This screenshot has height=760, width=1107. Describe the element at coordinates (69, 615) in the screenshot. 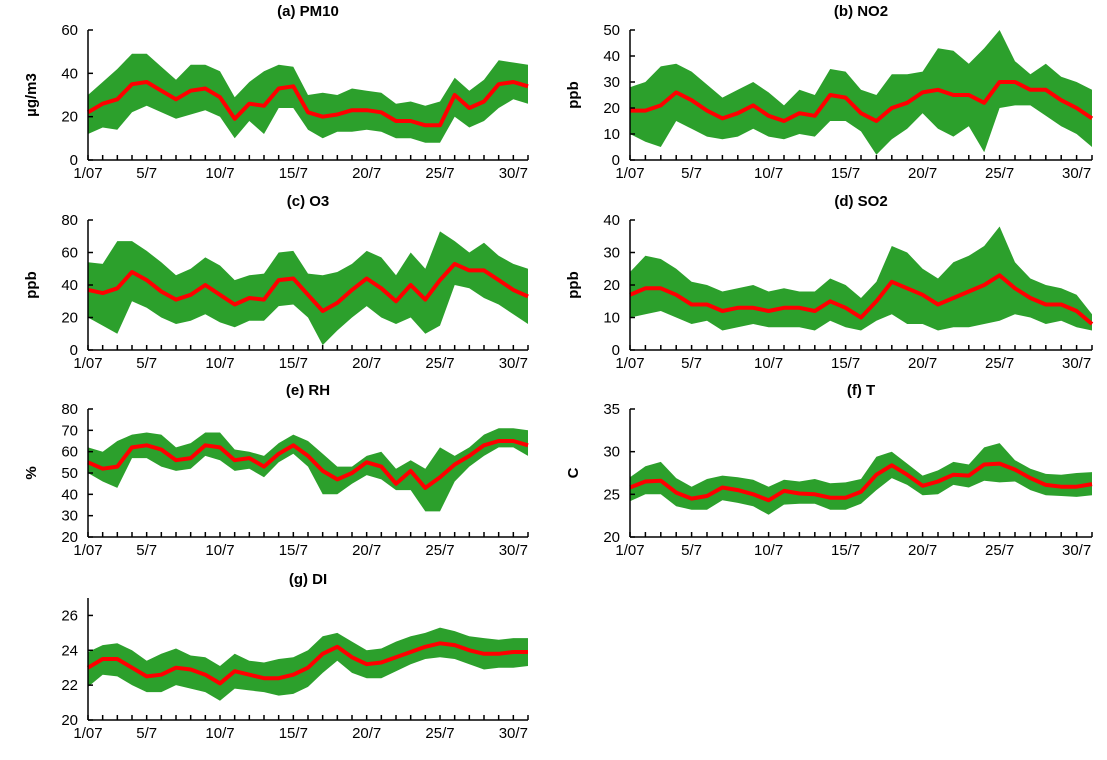

I see `y-tick-label: 26` at that location.